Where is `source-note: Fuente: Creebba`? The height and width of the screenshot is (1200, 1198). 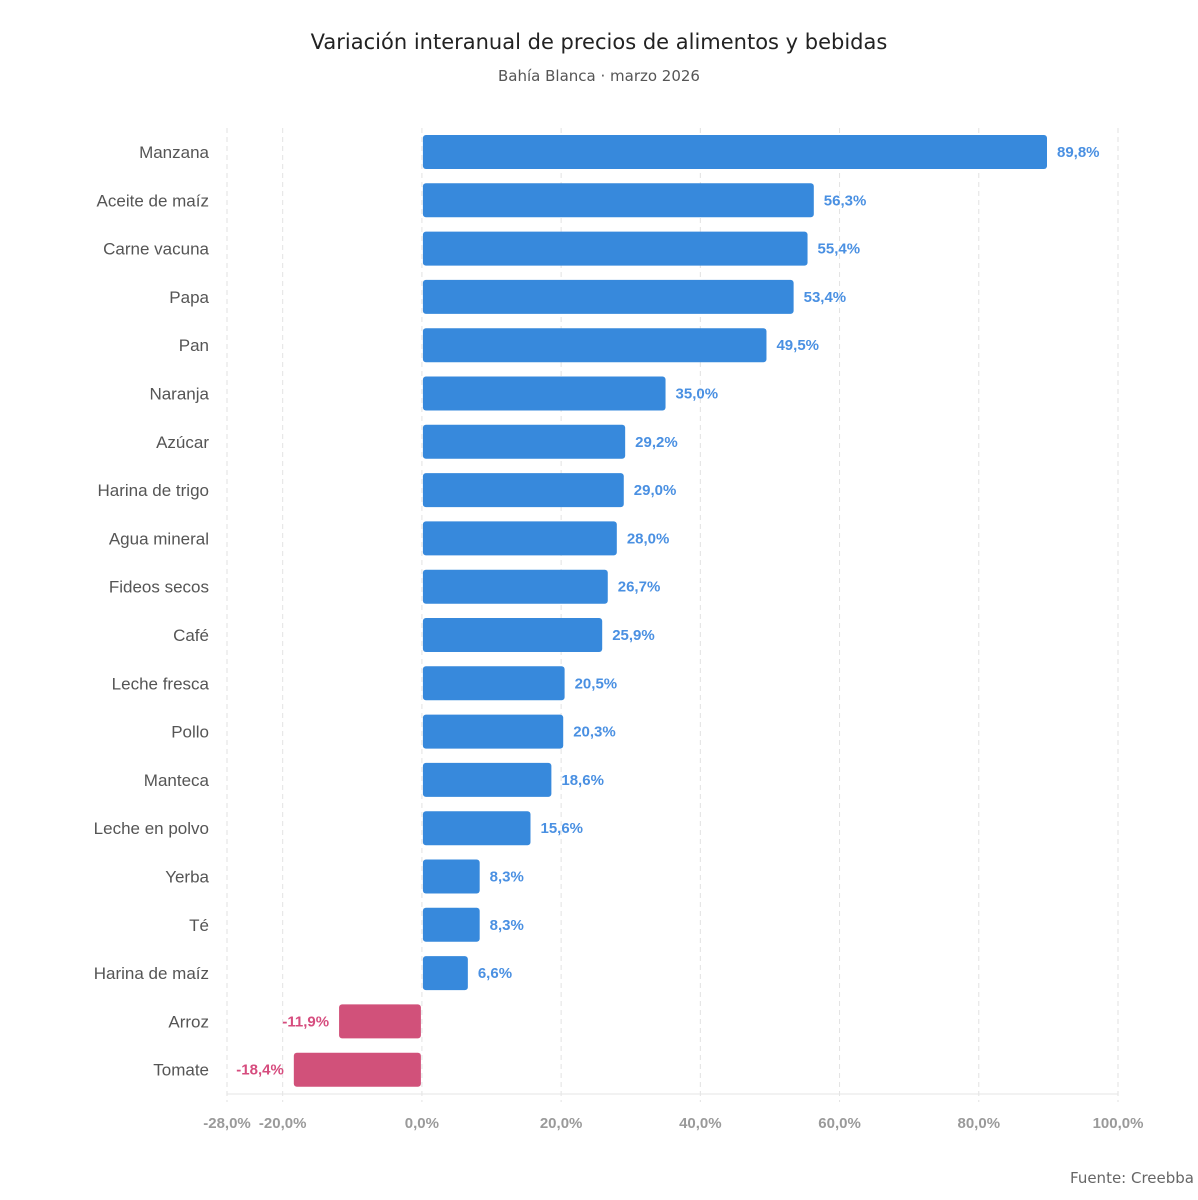
source-note: Fuente: Creebba is located at coordinates (1132, 1178).